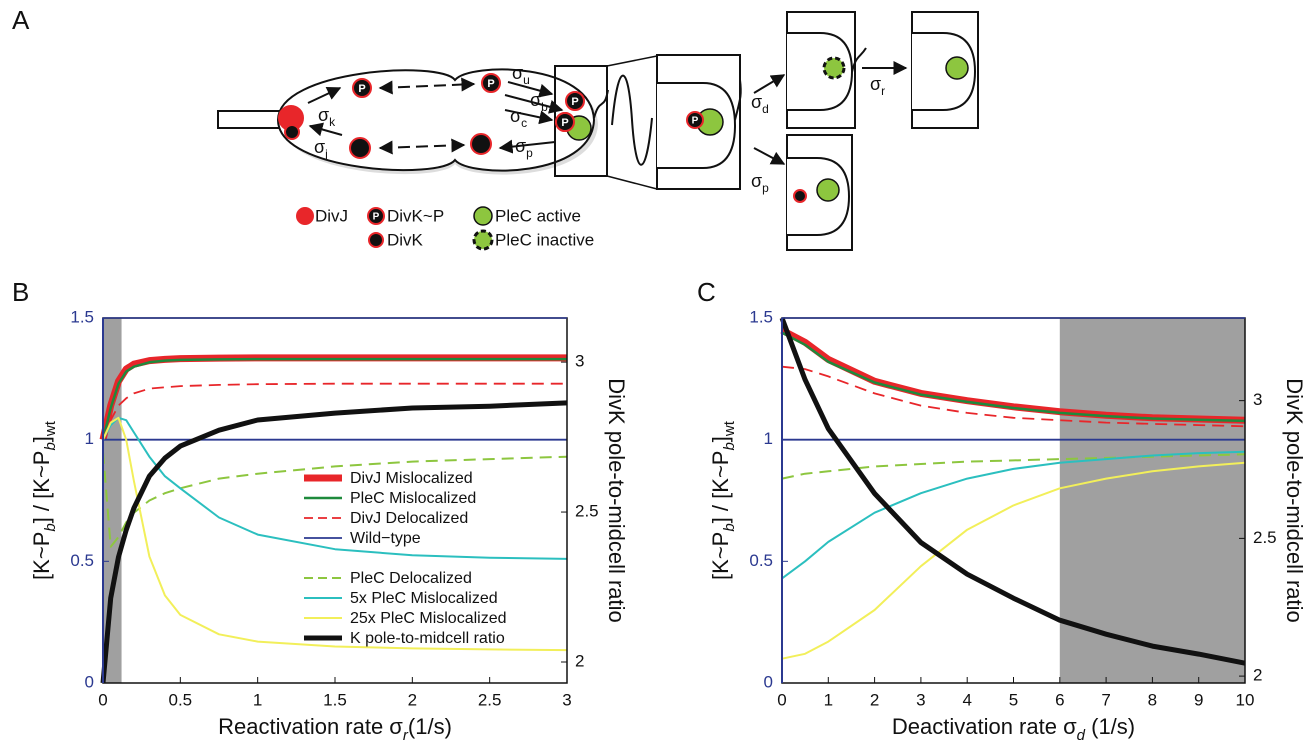 Image resolution: width=1314 pixels, height=743 pixels. What do you see at coordinates (581, 121) in the screenshot?
I see `zoom-box` at bounding box center [581, 121].